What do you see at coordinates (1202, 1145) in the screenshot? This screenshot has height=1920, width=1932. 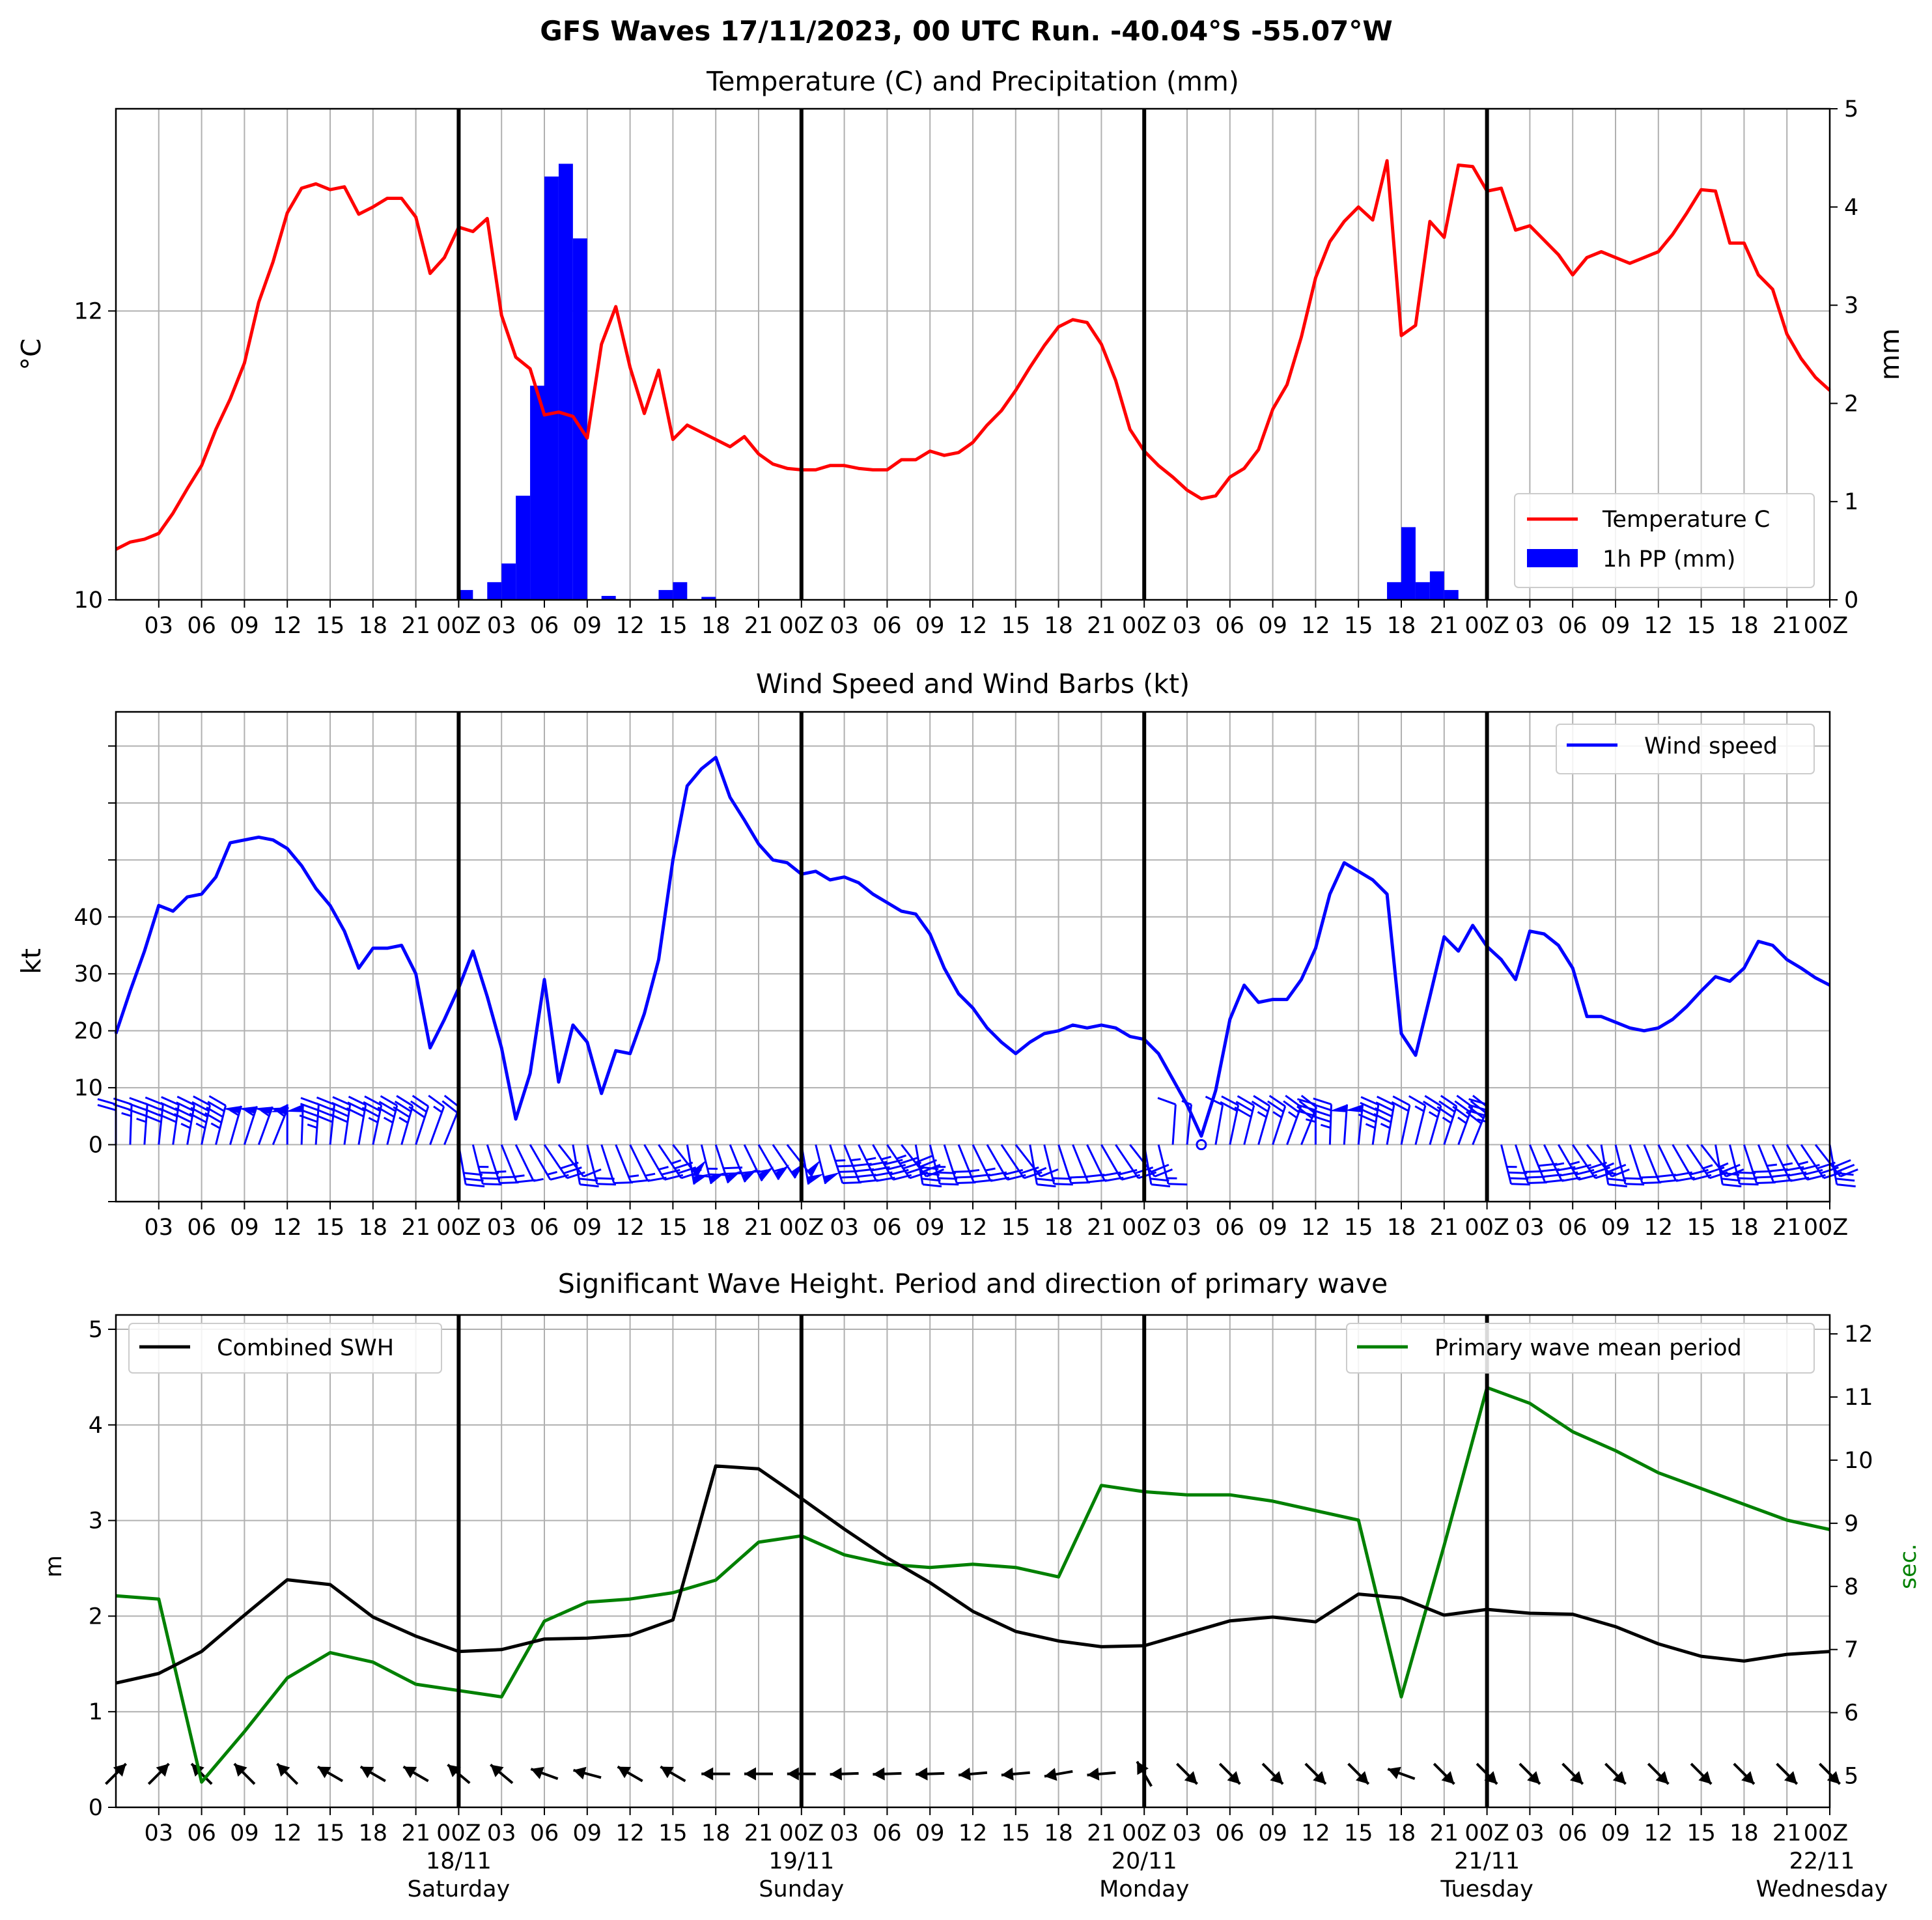 I see `wind-barb-calm` at bounding box center [1202, 1145].